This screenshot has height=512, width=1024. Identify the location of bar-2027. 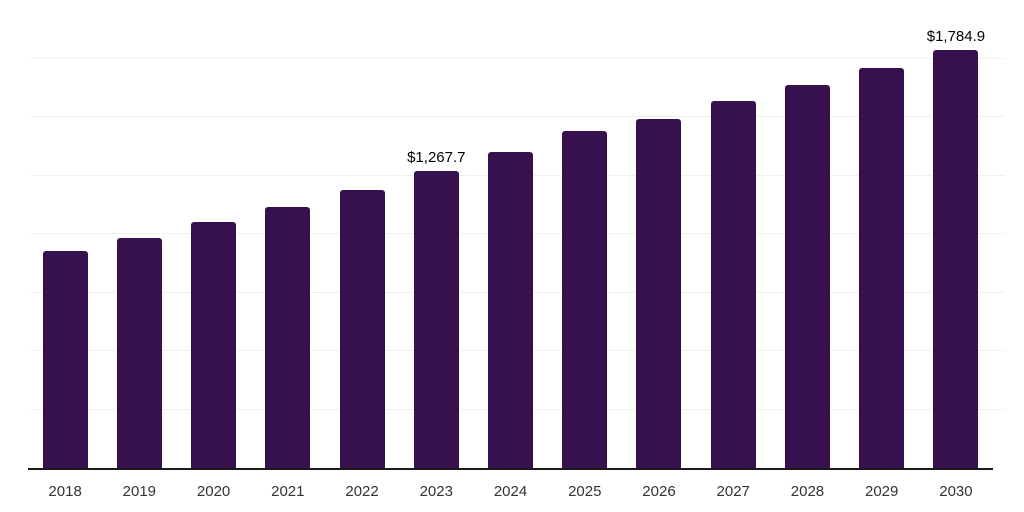
(733, 284).